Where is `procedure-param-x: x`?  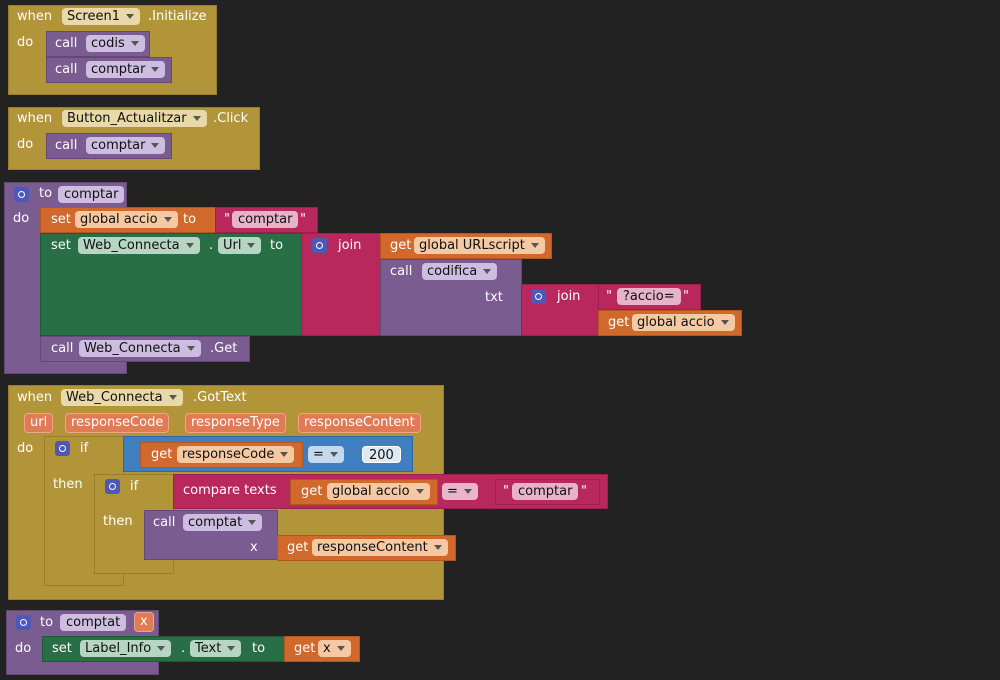
procedure-param-x: x is located at coordinates (144, 622).